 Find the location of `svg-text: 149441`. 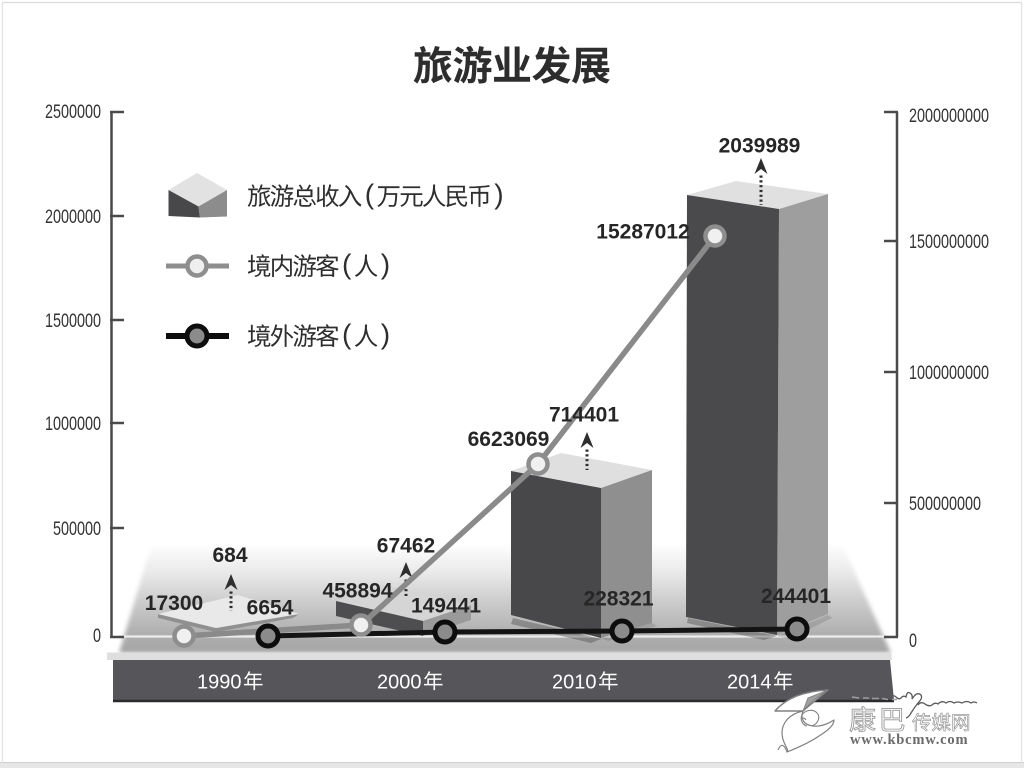

svg-text: 149441 is located at coordinates (446, 606).